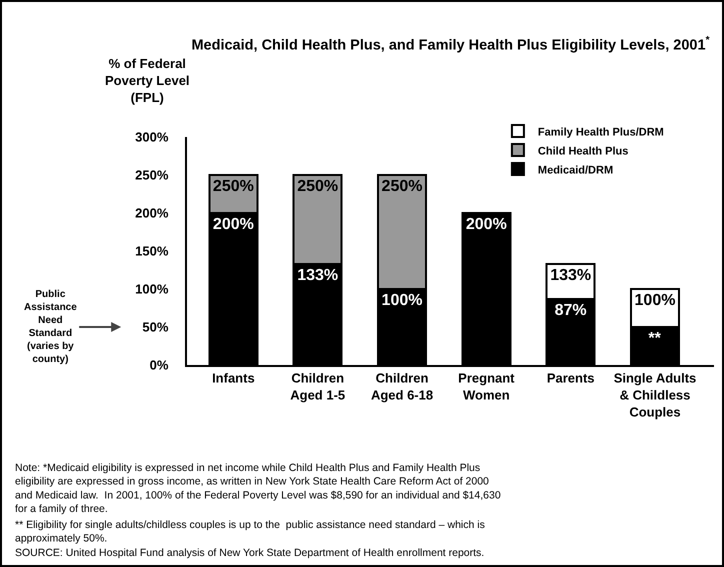 Image resolution: width=724 pixels, height=567 pixels. I want to click on y-tick-label: 150%, so click(152, 251).